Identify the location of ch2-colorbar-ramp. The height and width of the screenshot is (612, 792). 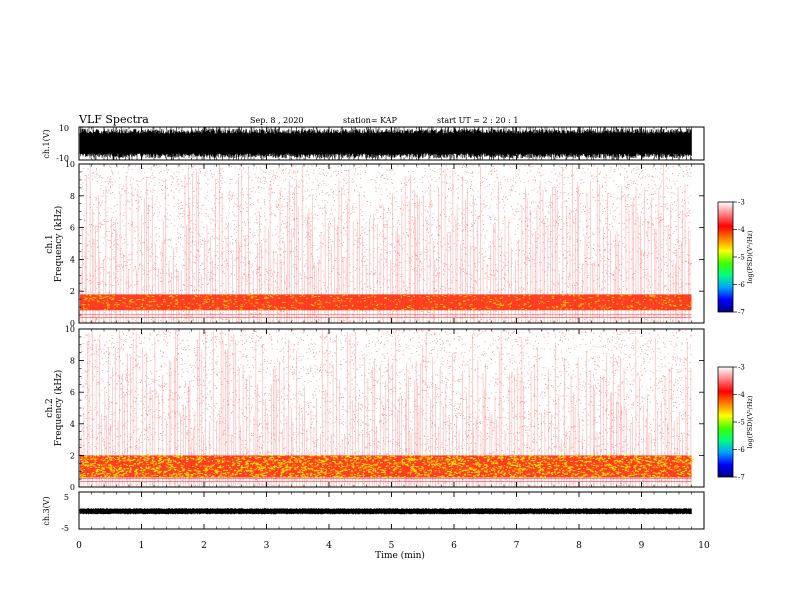
(725, 422).